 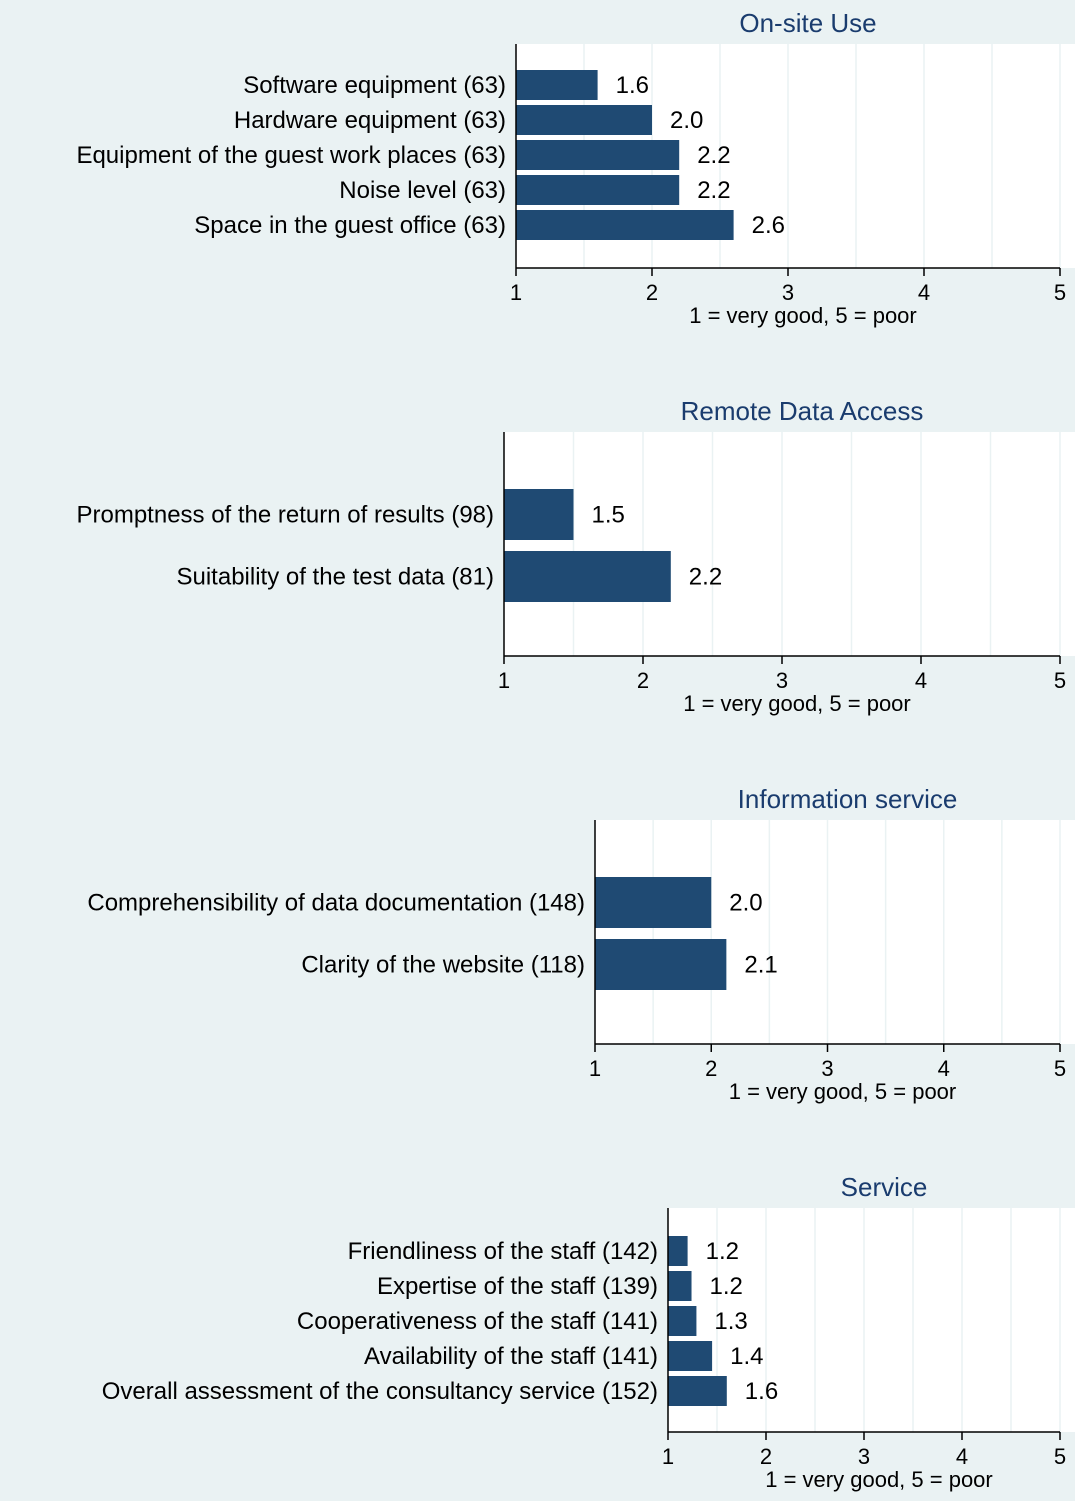 I want to click on value-label: 2.1, so click(x=760, y=965).